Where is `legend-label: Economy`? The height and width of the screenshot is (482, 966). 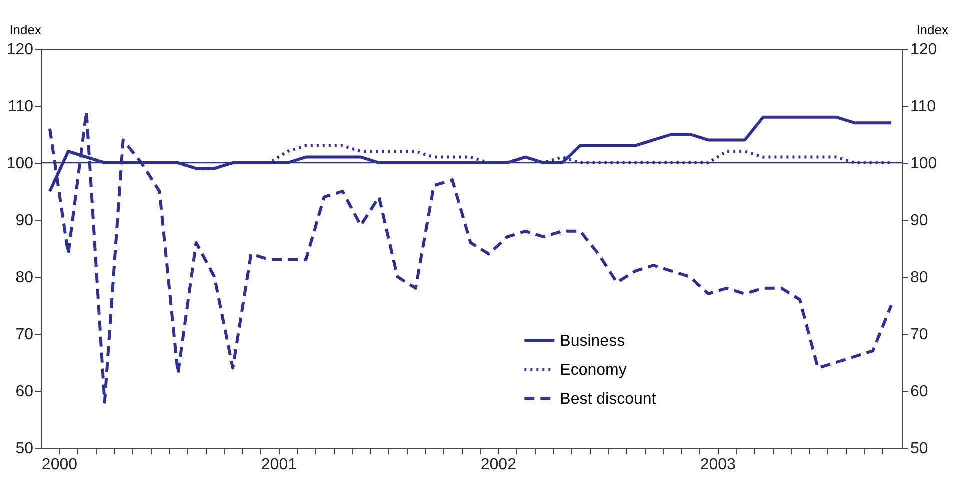 legend-label: Economy is located at coordinates (593, 370).